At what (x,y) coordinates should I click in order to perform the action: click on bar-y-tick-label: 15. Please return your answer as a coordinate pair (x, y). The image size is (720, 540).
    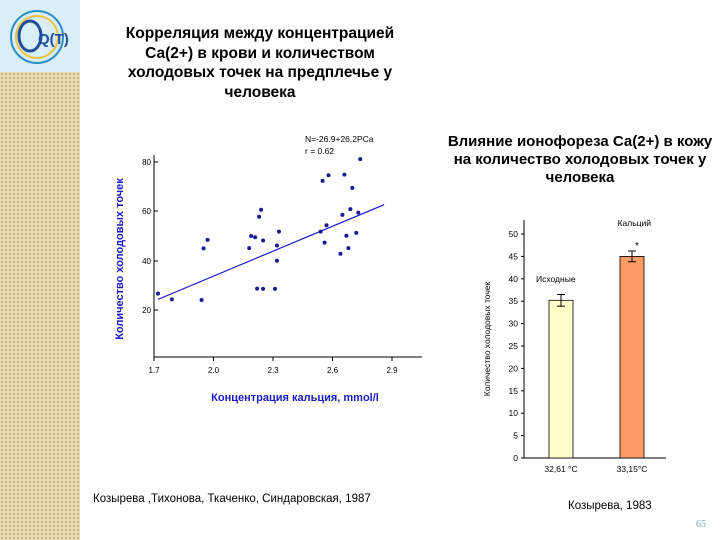
    Looking at the image, I should click on (514, 391).